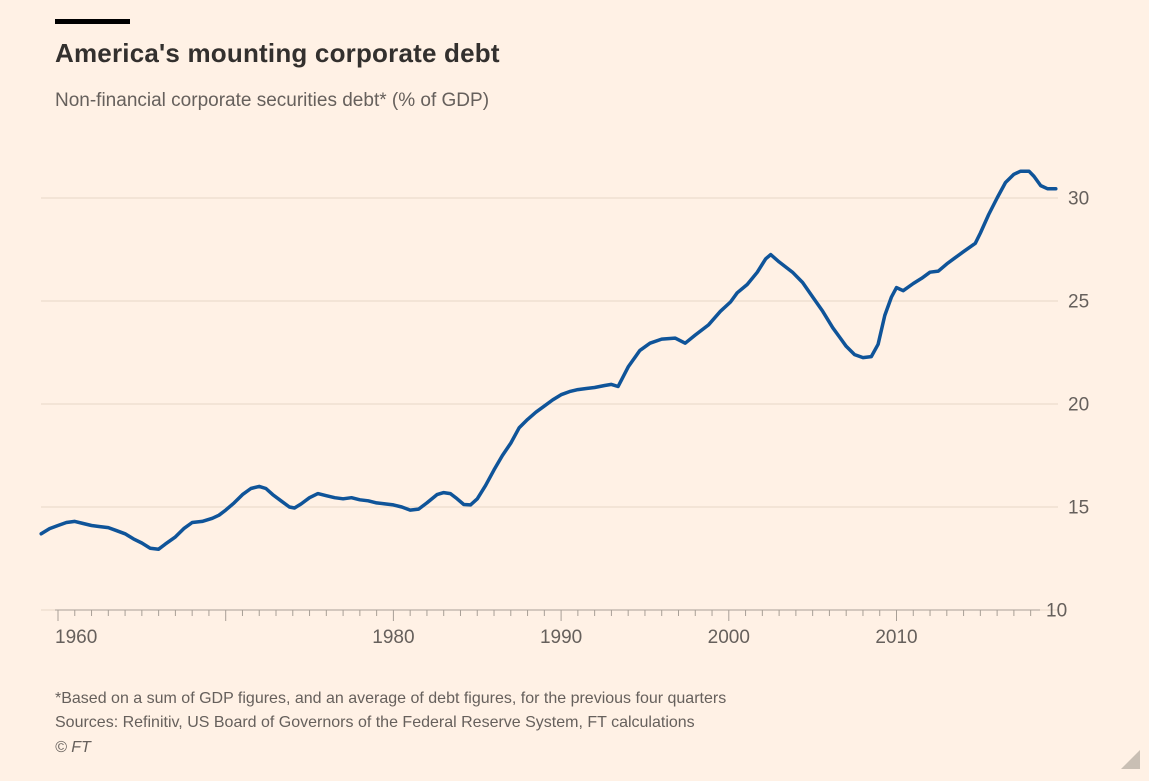 The image size is (1149, 781). What do you see at coordinates (1078, 199) in the screenshot?
I see `y-axis-label-30: 30` at bounding box center [1078, 199].